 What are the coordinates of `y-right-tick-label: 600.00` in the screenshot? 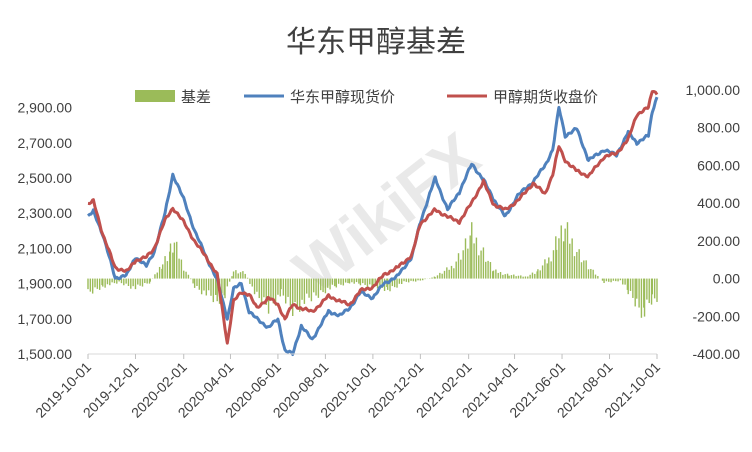 It's located at (718, 165).